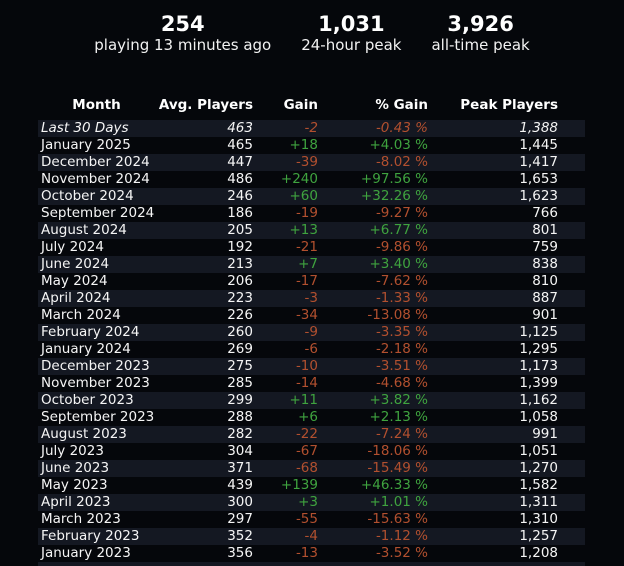 The image size is (624, 566). What do you see at coordinates (480, 45) in the screenshot?
I see `alltime-peak-label: all-time peak` at bounding box center [480, 45].